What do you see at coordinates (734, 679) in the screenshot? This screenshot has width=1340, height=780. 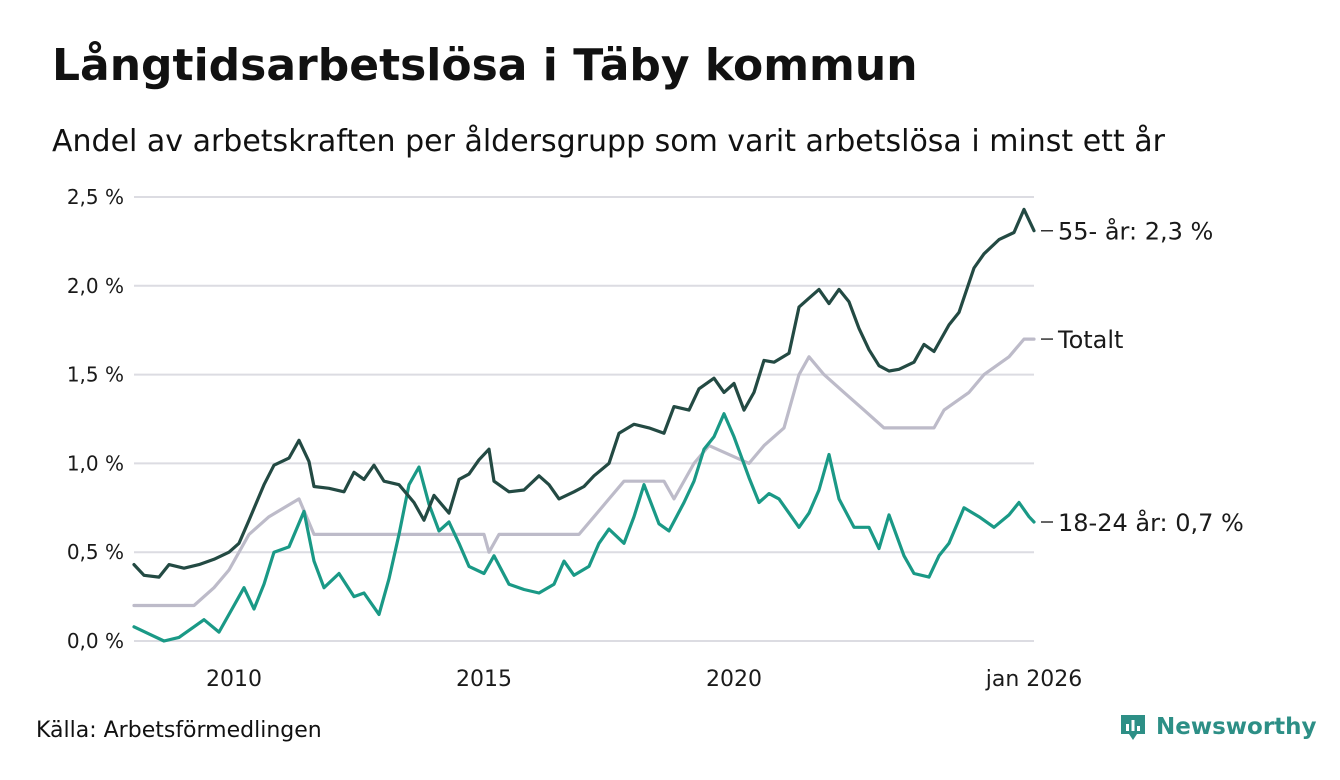 I see `x-tick-label: 2020` at bounding box center [734, 679].